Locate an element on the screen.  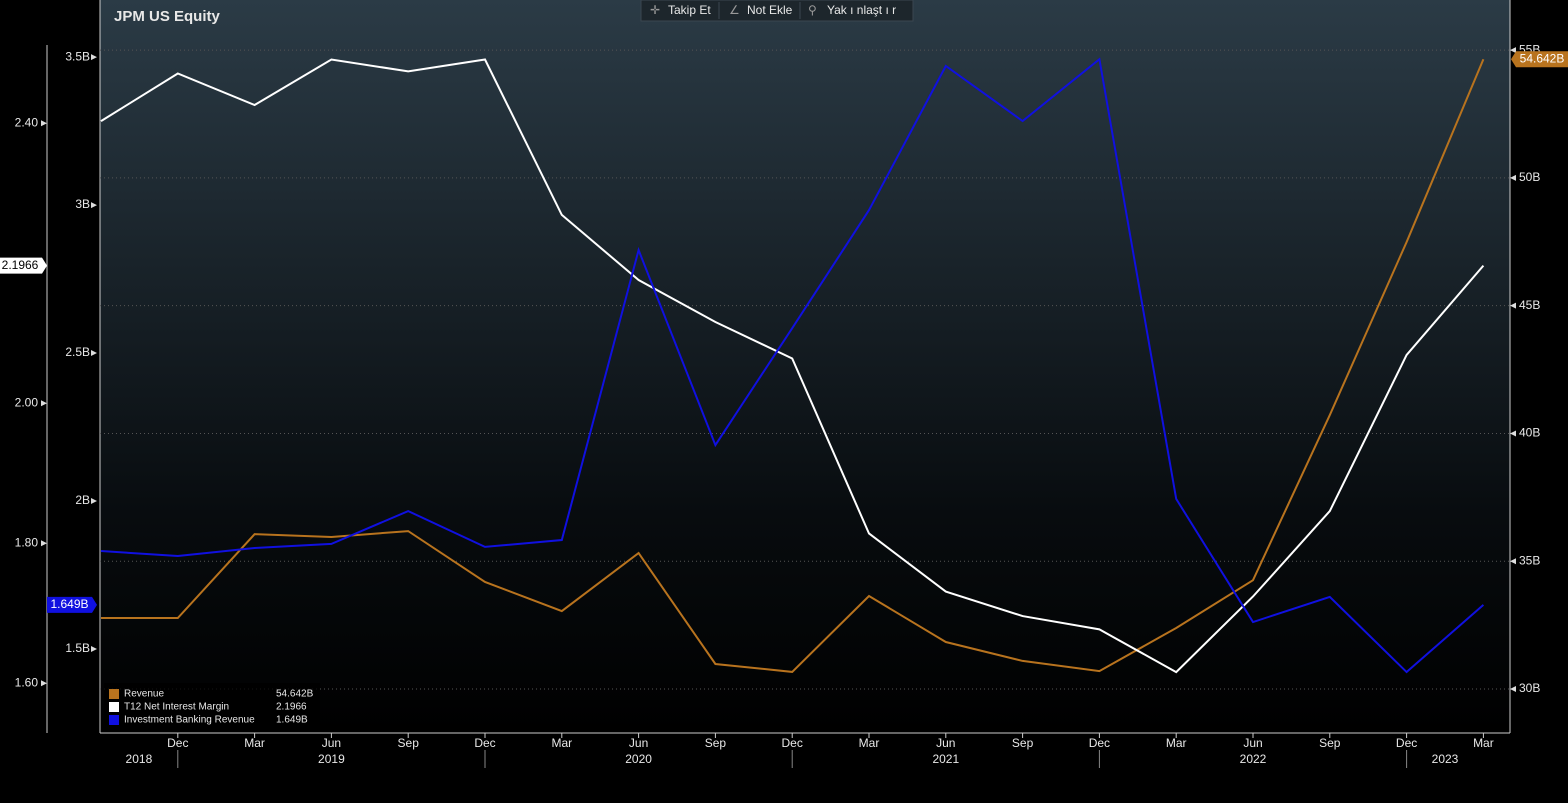
y-tick-label: 1.60 is located at coordinates (27, 682).